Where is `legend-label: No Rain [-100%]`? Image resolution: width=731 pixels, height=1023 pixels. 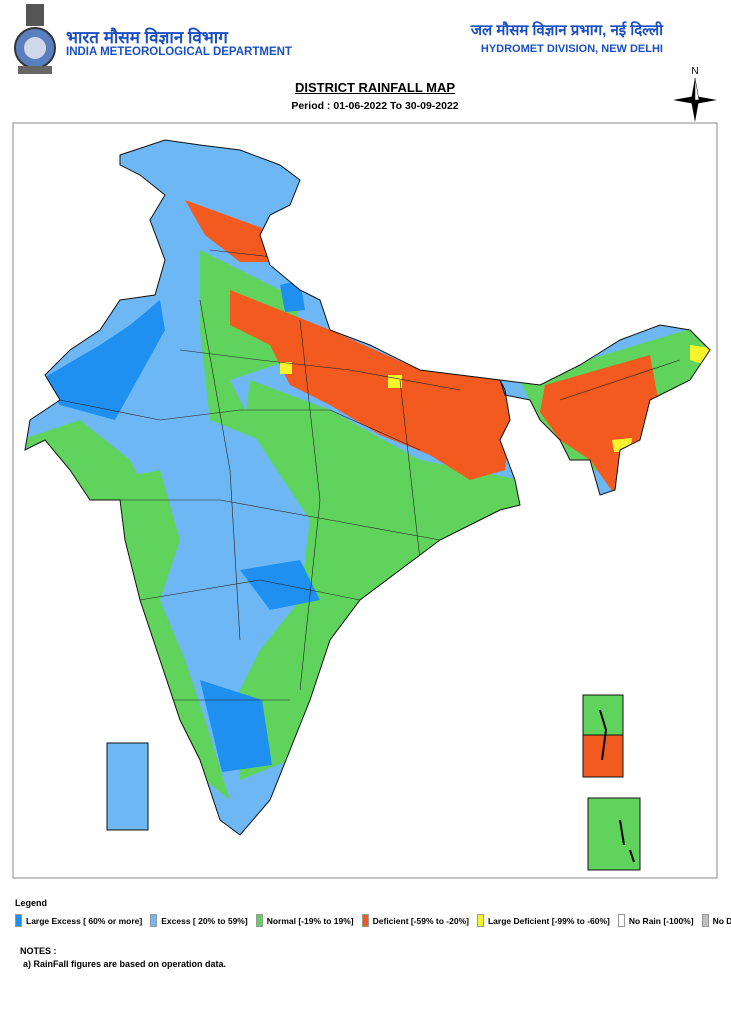
legend-label: No Rain [-100%] is located at coordinates (661, 920).